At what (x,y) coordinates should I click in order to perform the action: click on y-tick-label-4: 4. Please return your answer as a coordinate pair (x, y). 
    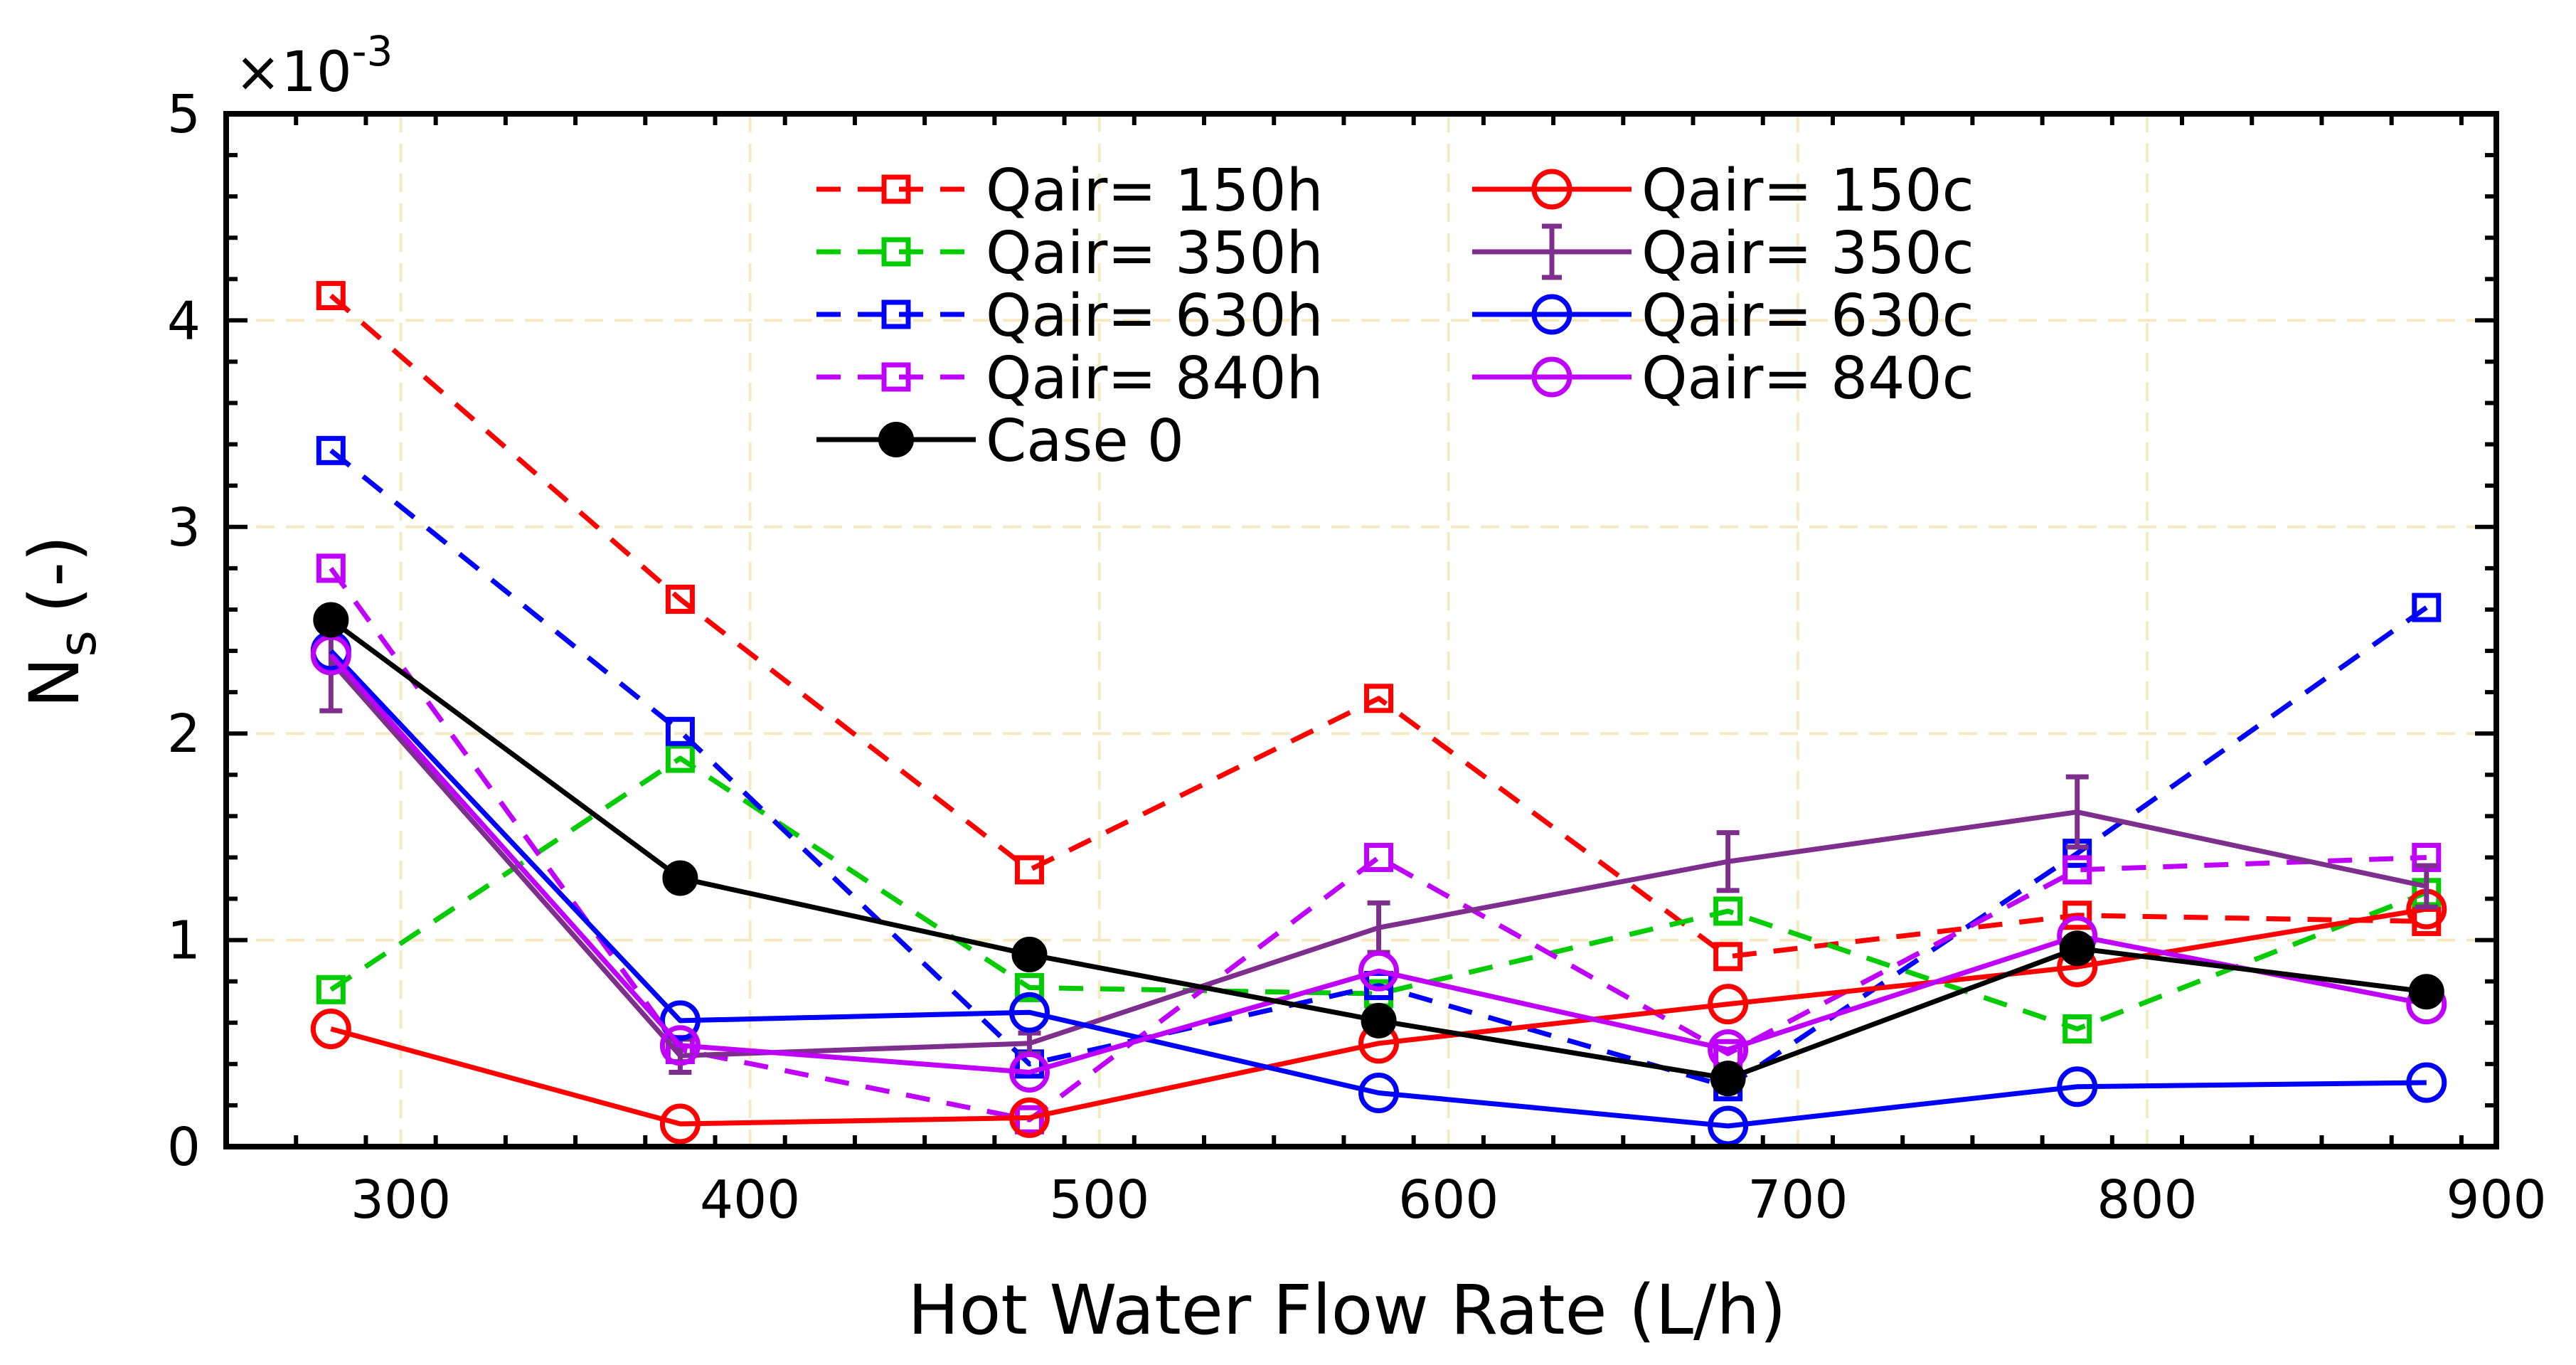
    Looking at the image, I should click on (184, 320).